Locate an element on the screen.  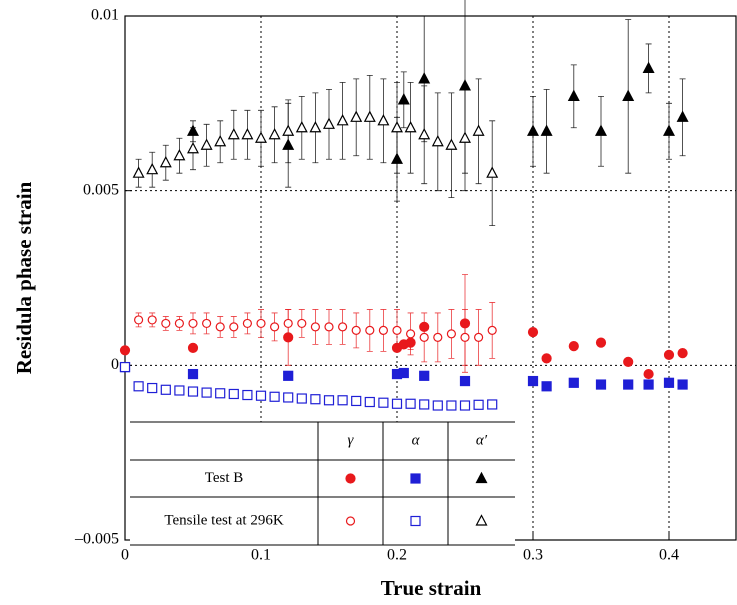
legend-phase: α′ is located at coordinates (482, 440).